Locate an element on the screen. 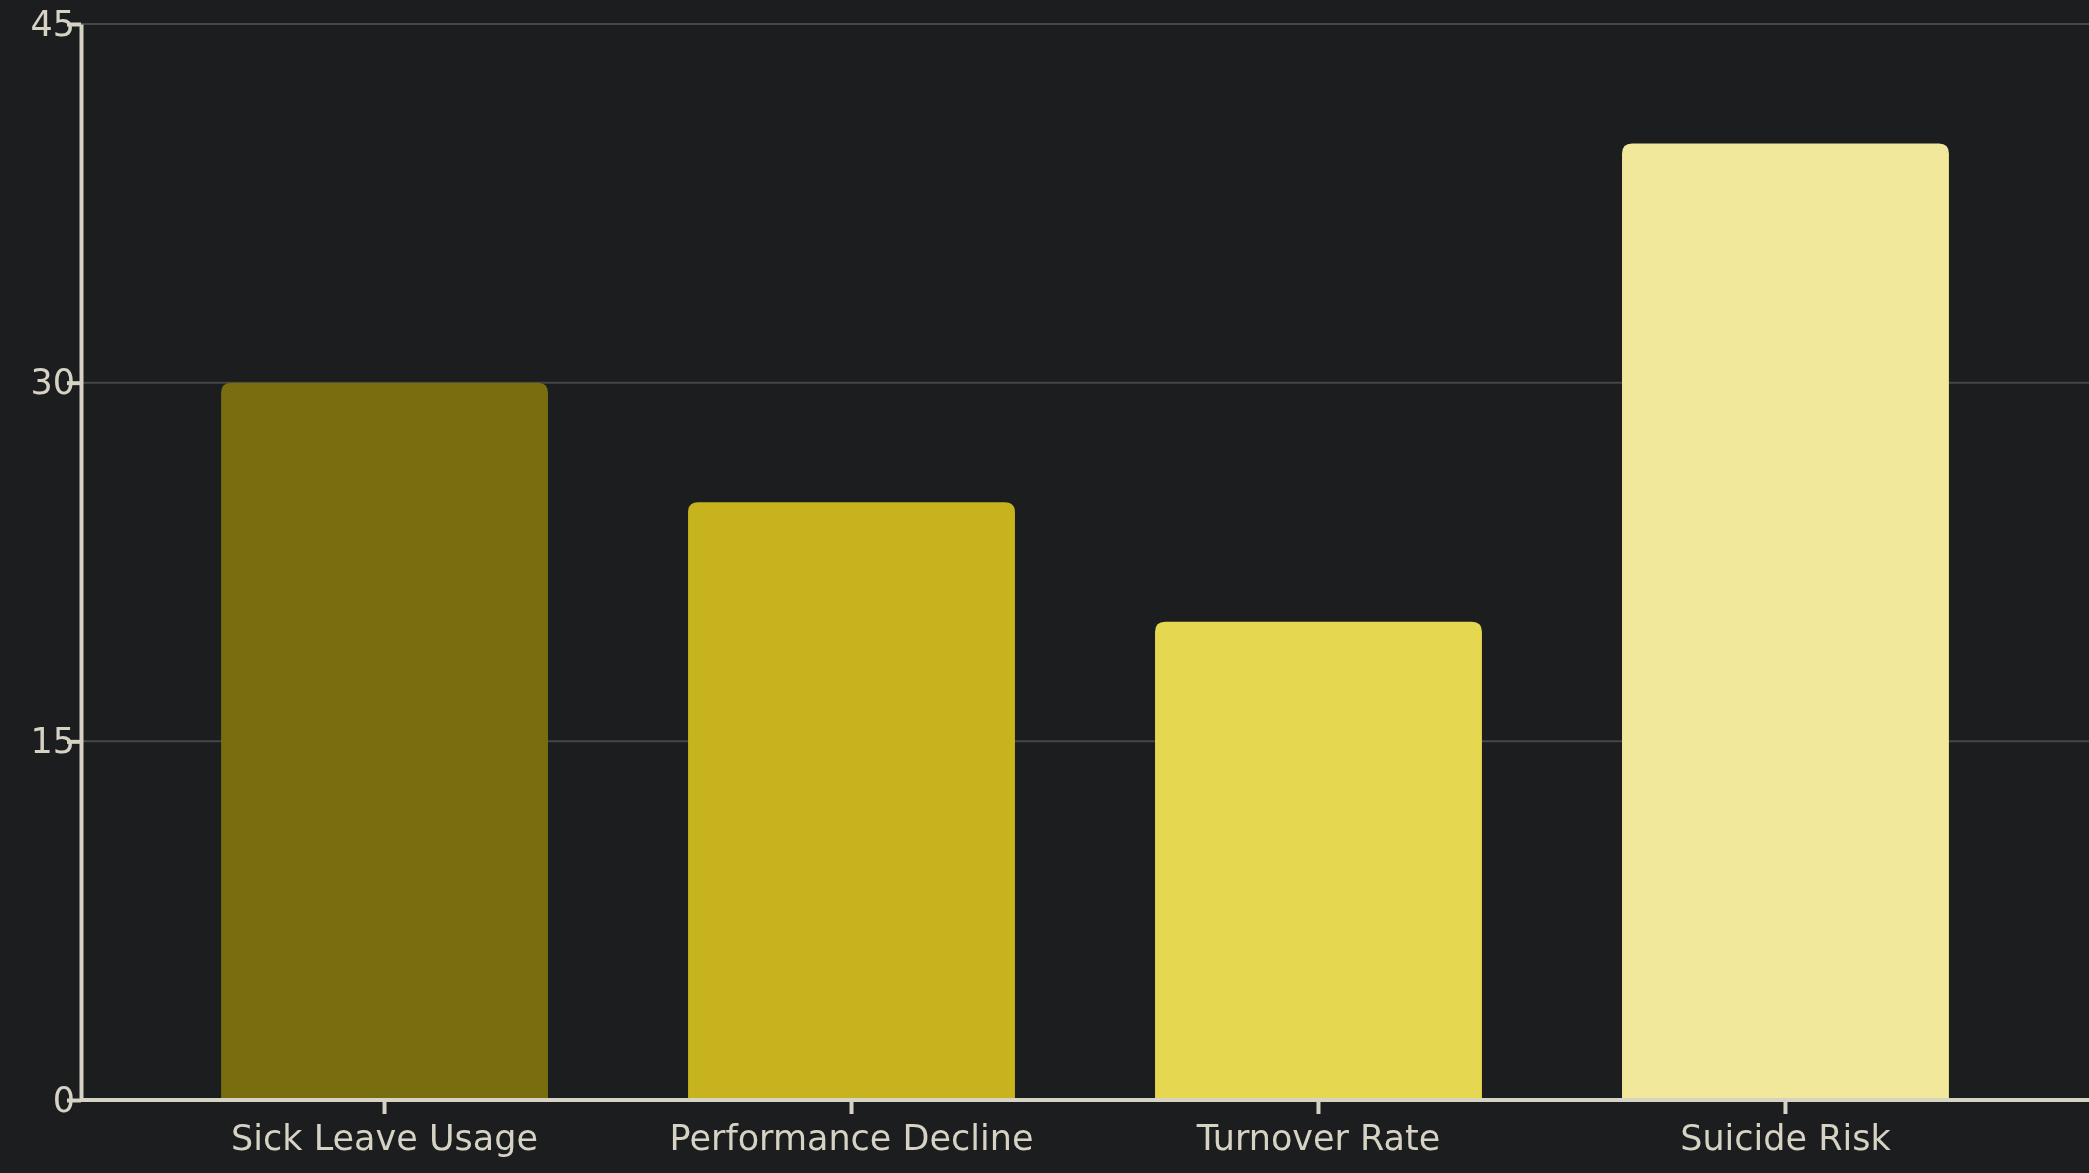  y-tick-label: 30 is located at coordinates (52, 382).